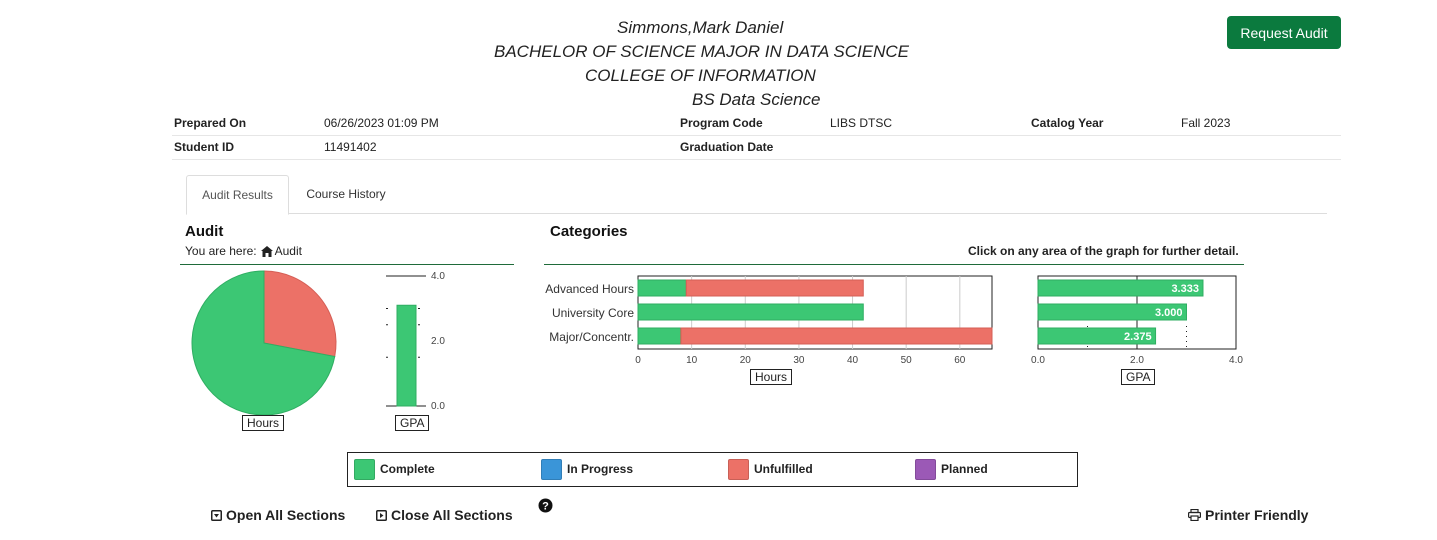  What do you see at coordinates (216, 515) in the screenshot?
I see `caret-down-square-icon` at bounding box center [216, 515].